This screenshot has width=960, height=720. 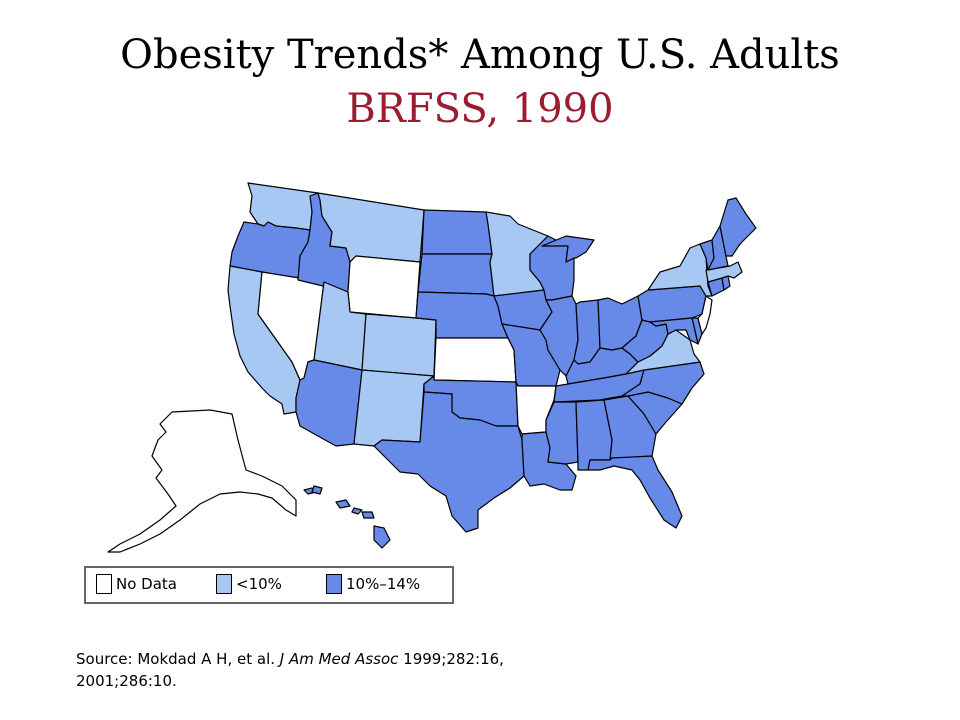 I want to click on state-ks, so click(x=475, y=360).